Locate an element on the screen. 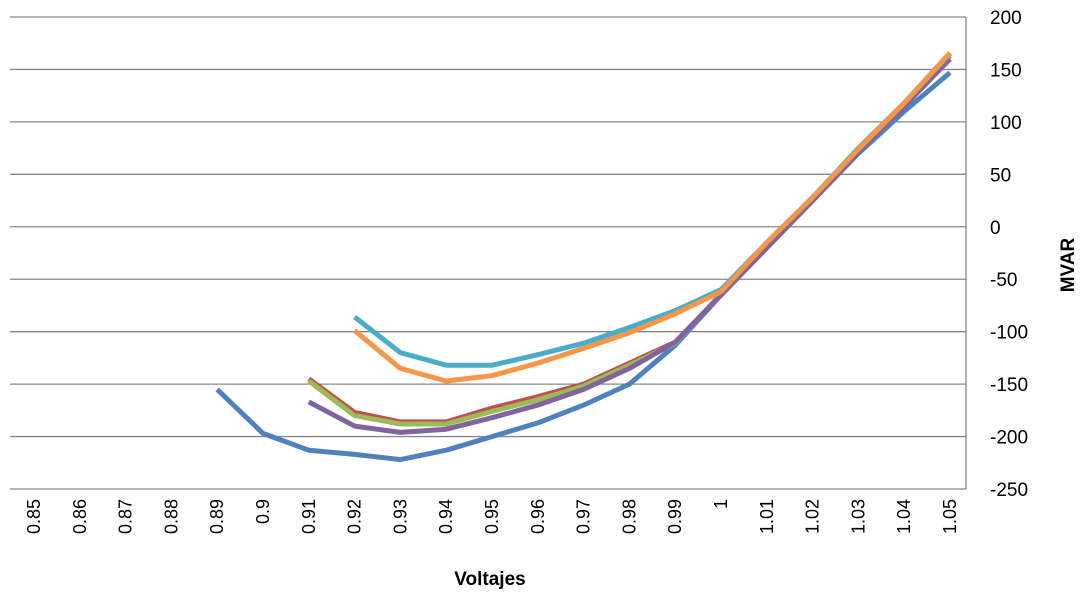 The height and width of the screenshot is (597, 1081). x-tick-label: 0.98 is located at coordinates (629, 516).